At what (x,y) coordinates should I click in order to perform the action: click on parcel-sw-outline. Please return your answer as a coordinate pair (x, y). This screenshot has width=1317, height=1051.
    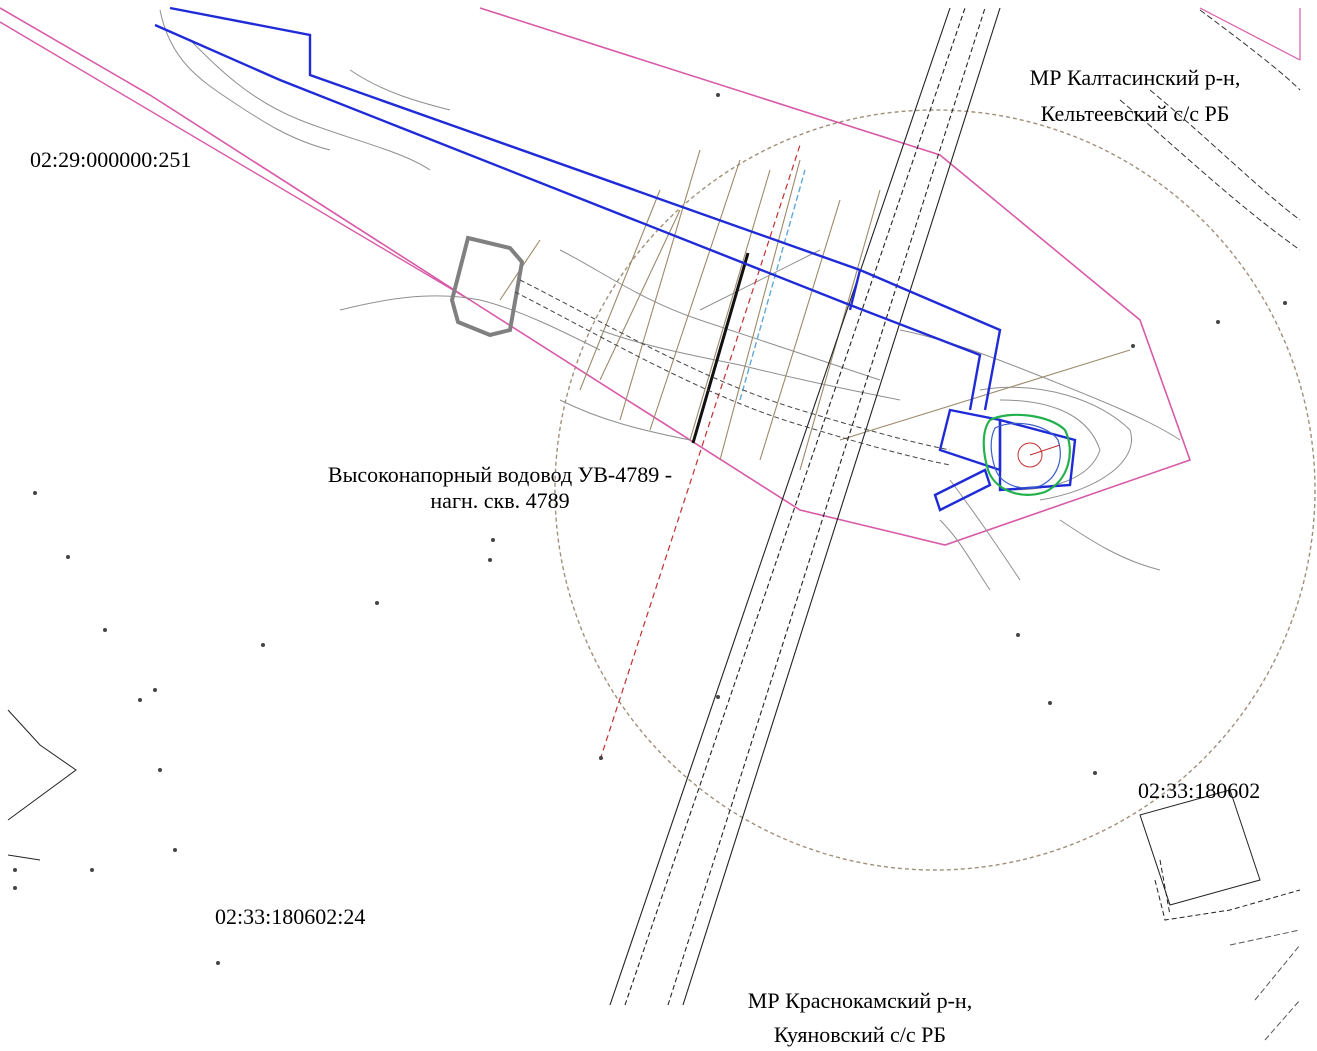
    Looking at the image, I should click on (42, 785).